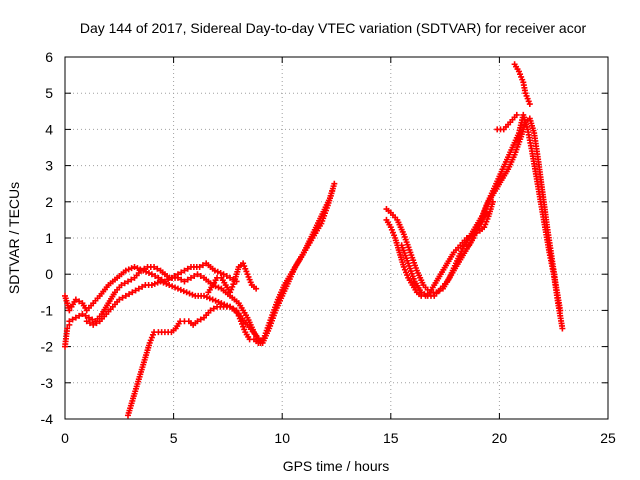  What do you see at coordinates (14, 238) in the screenshot?
I see `y-axis-label: SDTVAR / TECUs` at bounding box center [14, 238].